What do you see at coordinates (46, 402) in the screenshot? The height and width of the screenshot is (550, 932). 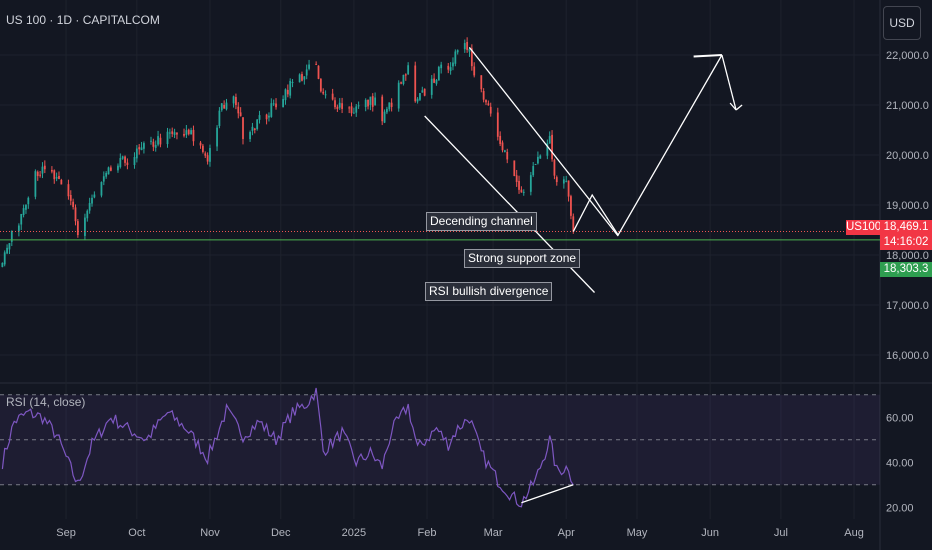 I see `rsi-indicator-label: RSI (14, close)` at bounding box center [46, 402].